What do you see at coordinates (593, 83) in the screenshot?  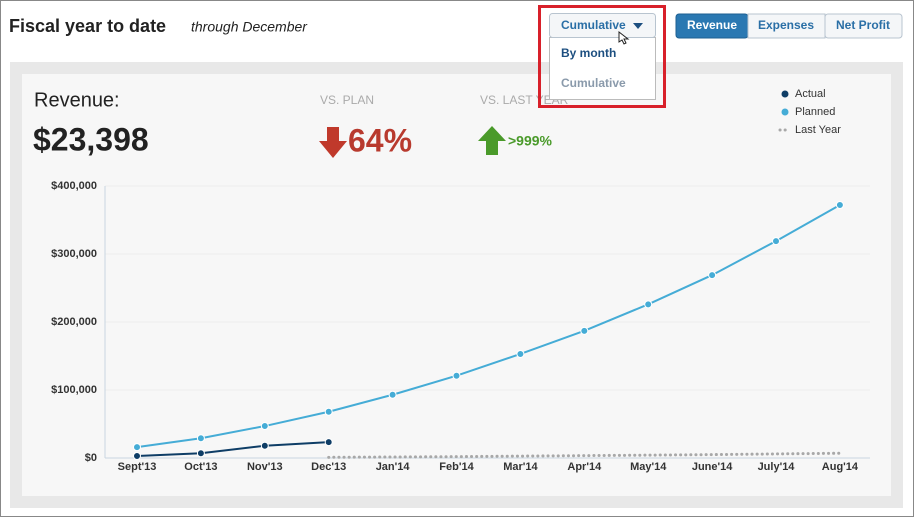 I see `dropdown-option: Cumulative` at bounding box center [593, 83].